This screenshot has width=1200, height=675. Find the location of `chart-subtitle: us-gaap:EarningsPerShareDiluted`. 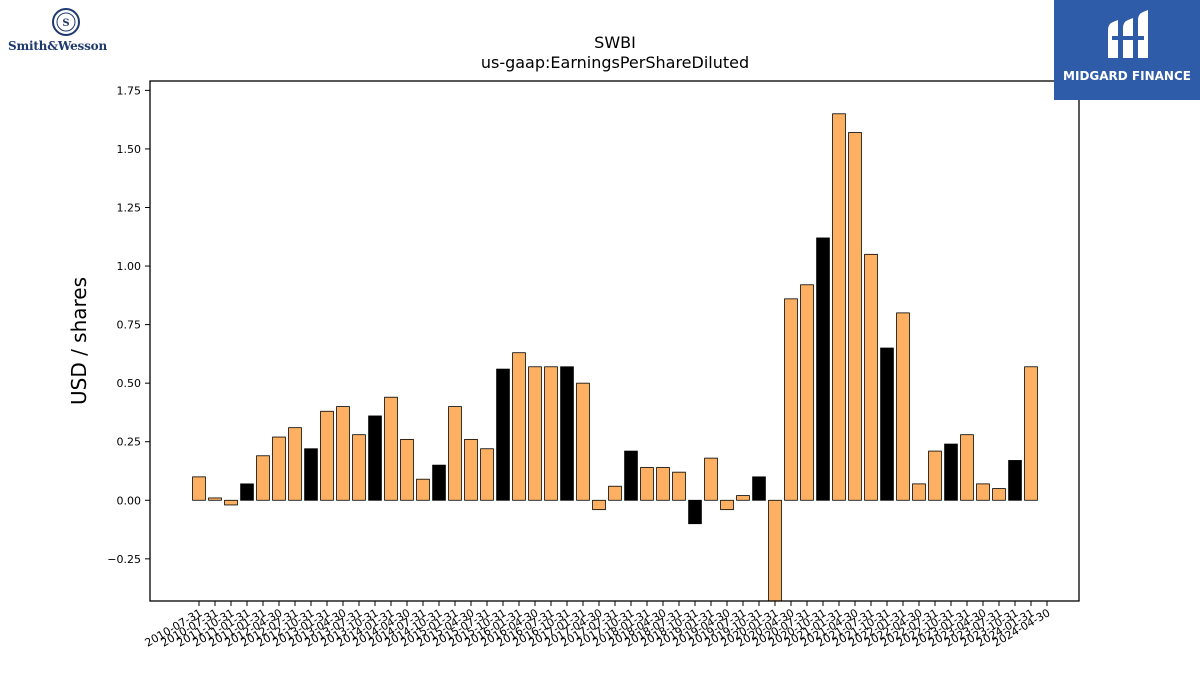

chart-subtitle: us-gaap:EarningsPerShareDiluted is located at coordinates (615, 62).